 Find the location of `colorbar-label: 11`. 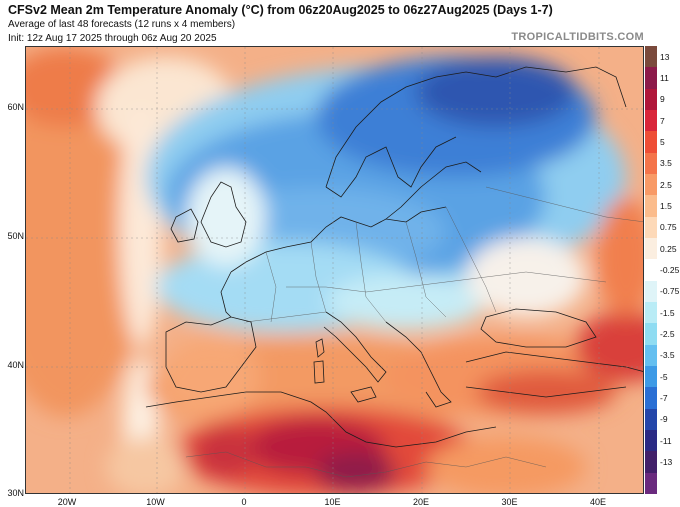

colorbar-label: 11 is located at coordinates (664, 78).